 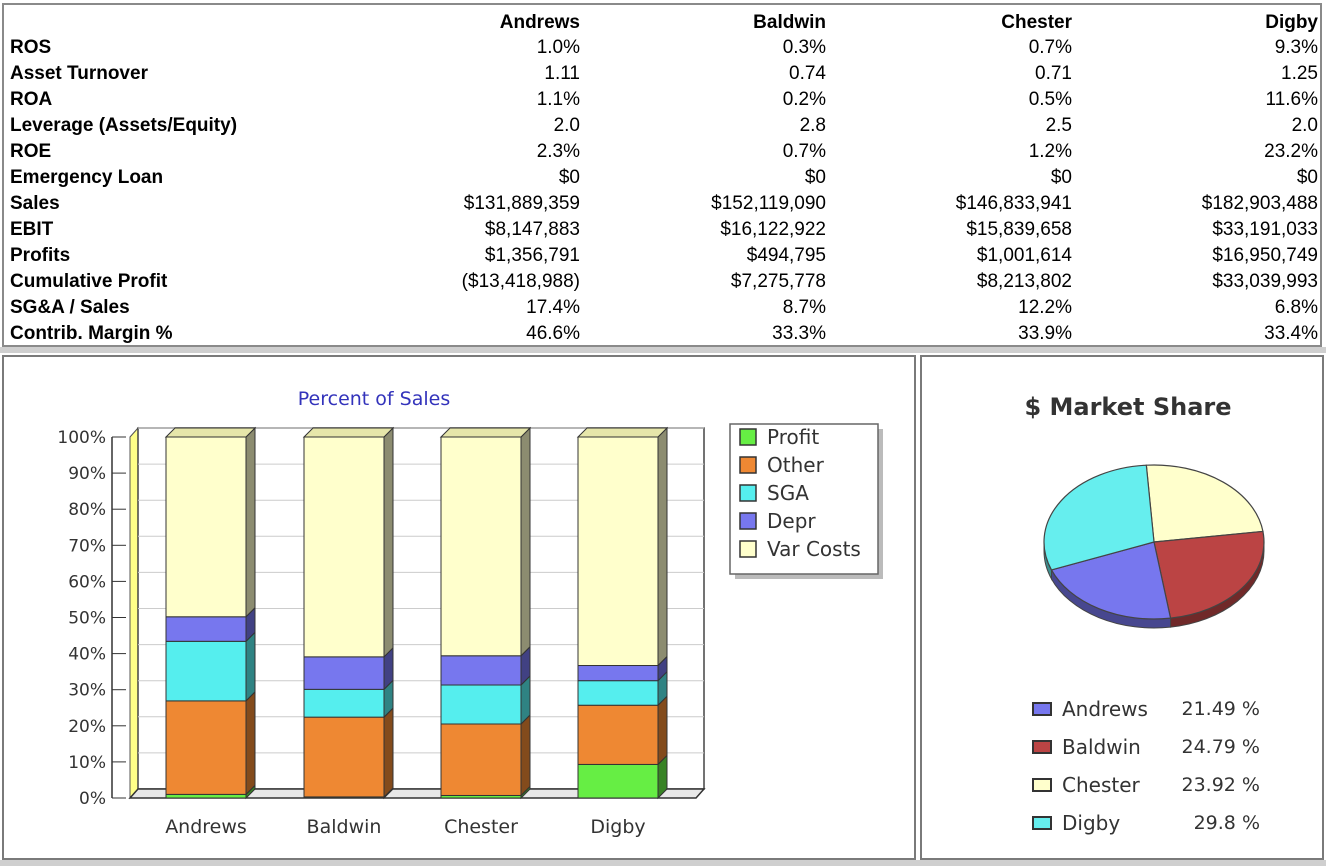 I want to click on x-tick-label: Baldwin, so click(x=344, y=827).